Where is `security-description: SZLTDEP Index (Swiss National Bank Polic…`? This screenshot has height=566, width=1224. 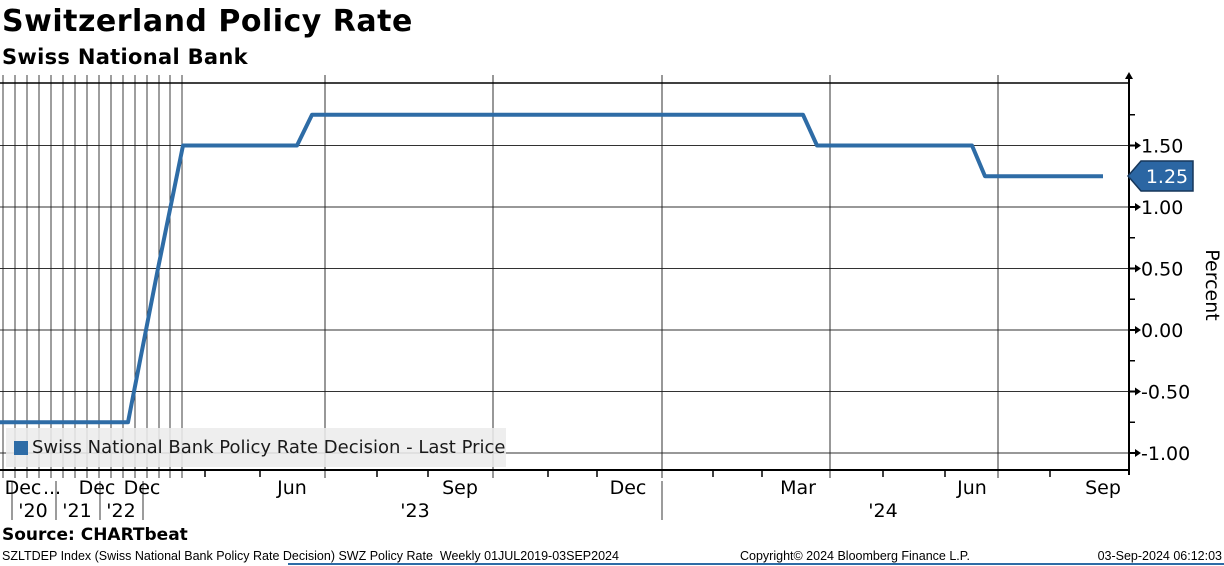
security-description: SZLTDEP Index (Swiss National Bank Polic… is located at coordinates (310, 556).